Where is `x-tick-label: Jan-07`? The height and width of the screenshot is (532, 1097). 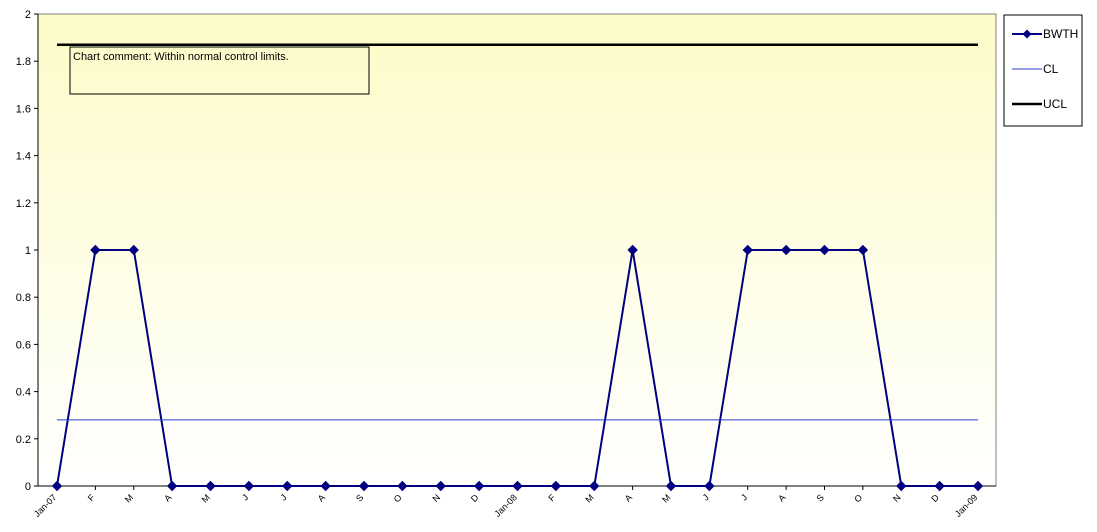
x-tick-label: Jan-07 is located at coordinates (45, 505).